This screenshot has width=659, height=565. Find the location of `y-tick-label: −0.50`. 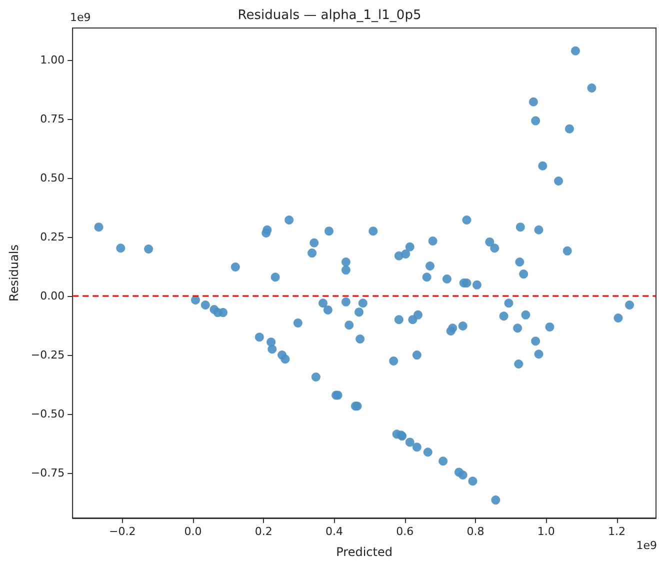

y-tick-label: −0.50 is located at coordinates (47, 414).